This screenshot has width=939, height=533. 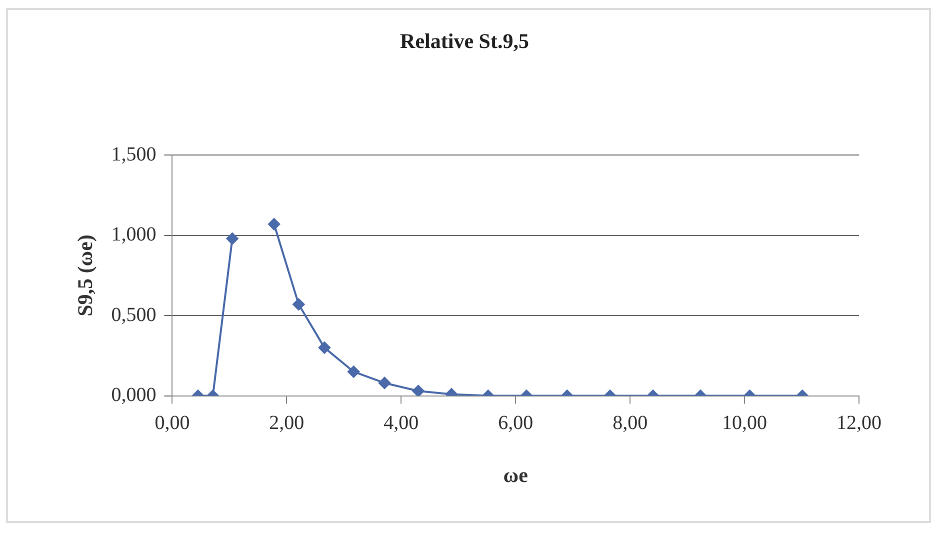 What do you see at coordinates (172, 423) in the screenshot?
I see `x-tick-label: 0,00` at bounding box center [172, 423].